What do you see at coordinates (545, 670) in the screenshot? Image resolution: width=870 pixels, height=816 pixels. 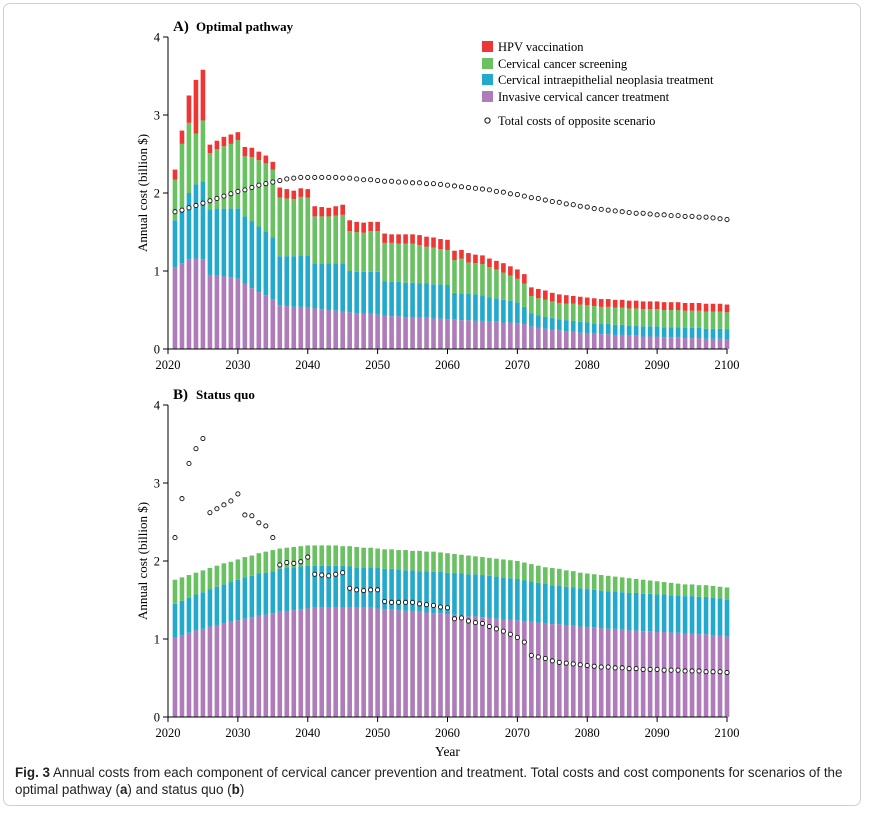 I see `b-bar-invasive-2074` at bounding box center [545, 670].